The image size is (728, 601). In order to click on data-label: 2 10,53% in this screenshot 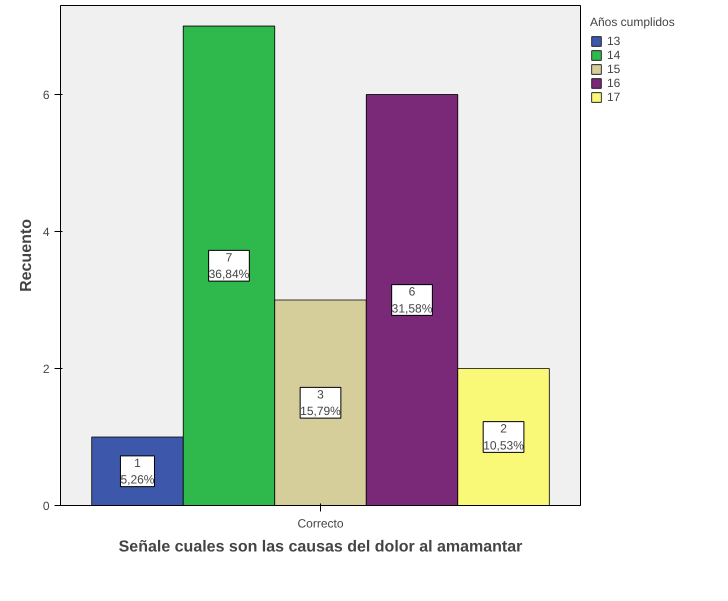, I will do `click(503, 437)`.